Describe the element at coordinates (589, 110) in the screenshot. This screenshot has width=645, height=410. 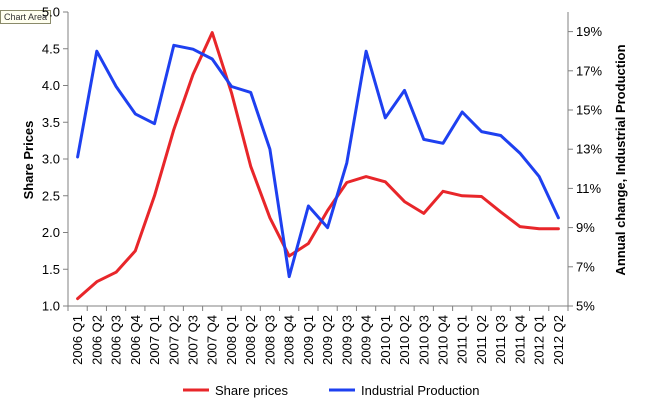
I see `right-tick-label: 15%` at that location.